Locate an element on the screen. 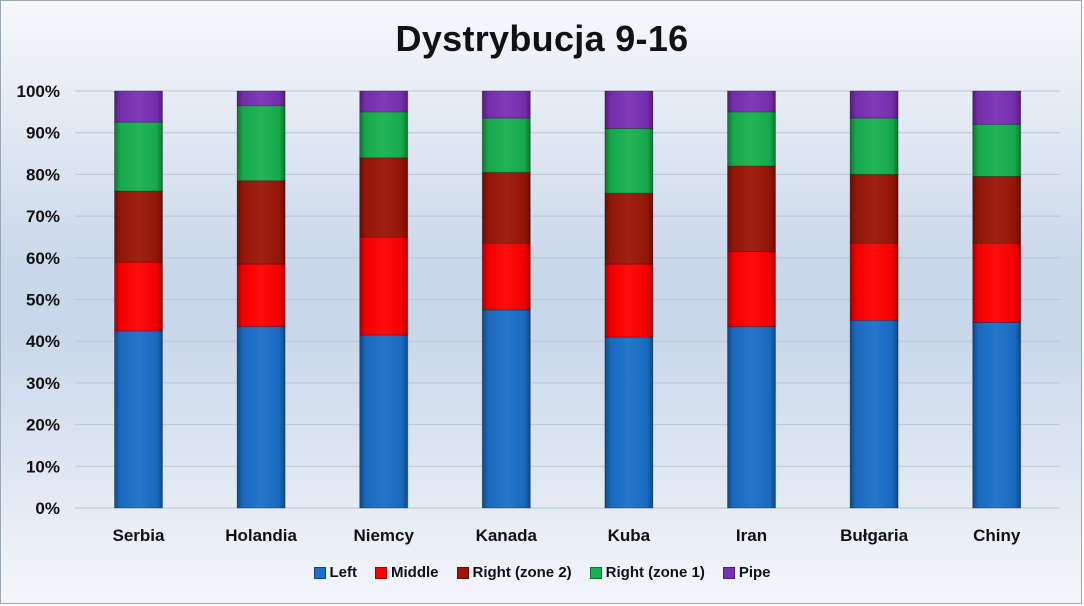  y-tick-label: 0% is located at coordinates (47, 508).